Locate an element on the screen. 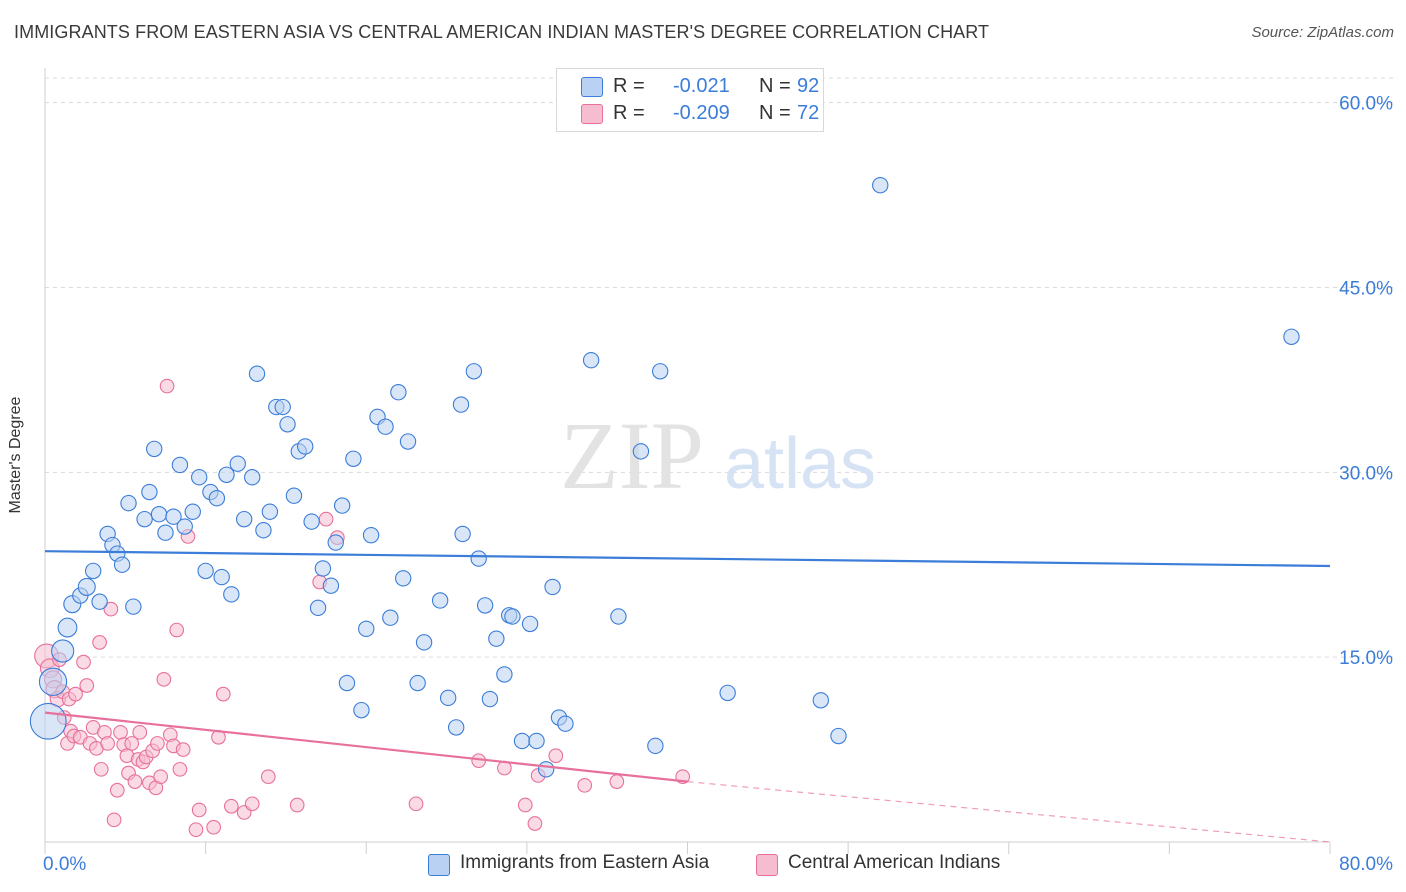 This screenshot has height=892, width=1406. trend-line-central-american-indians is located at coordinates (366, 747).